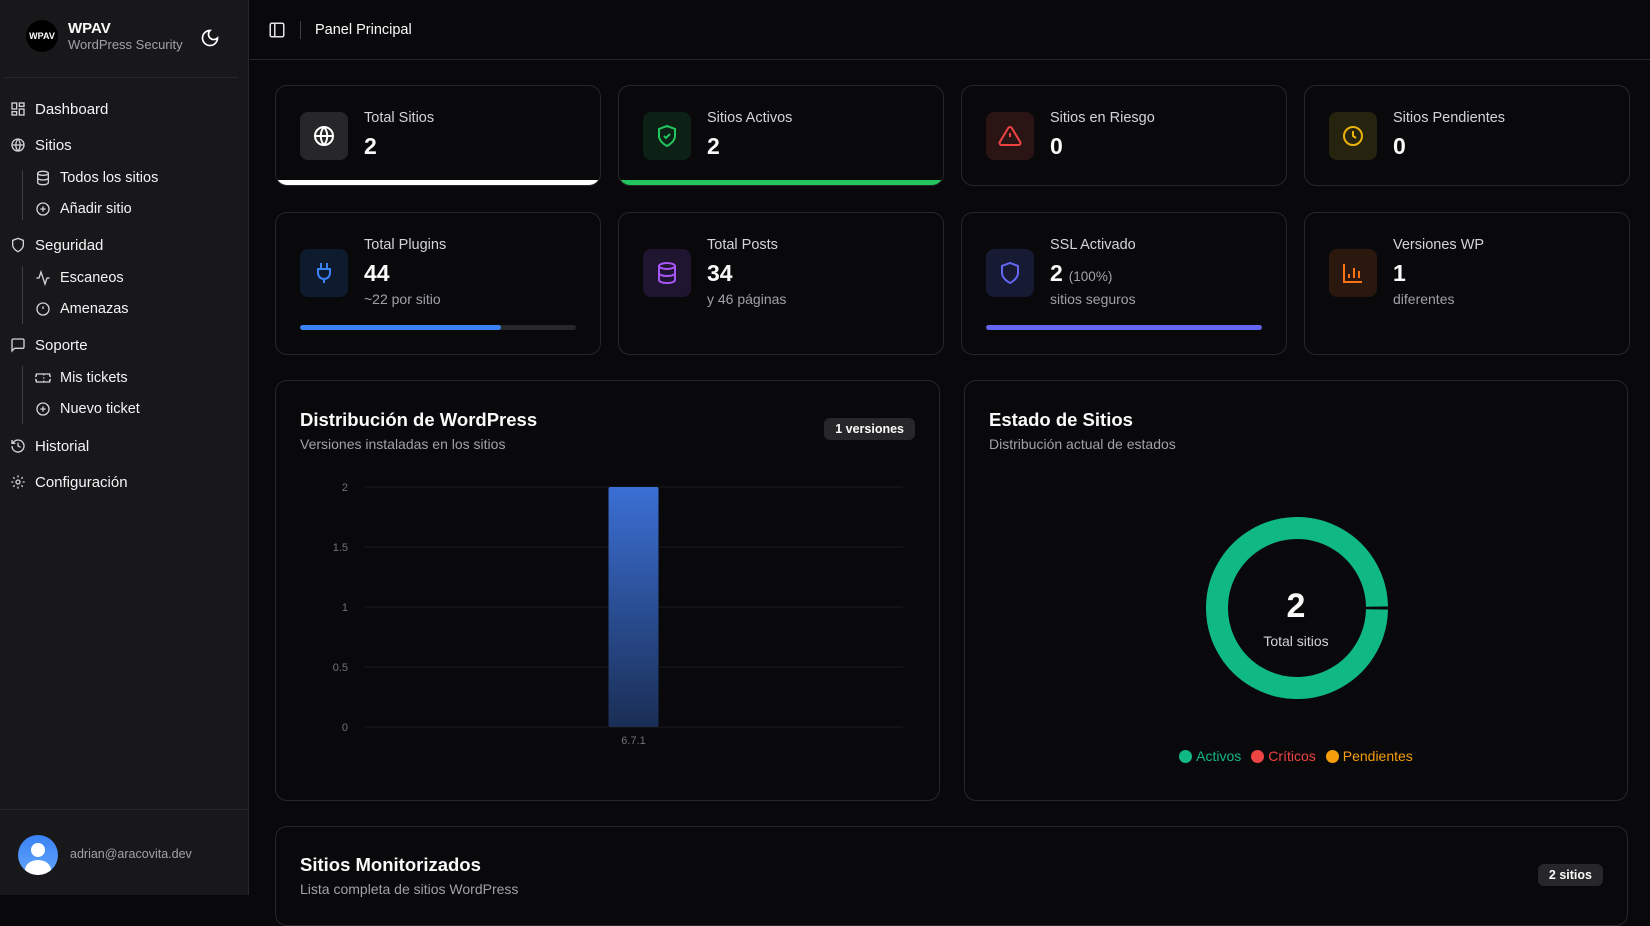 The width and height of the screenshot is (1650, 926). I want to click on card-title: Distribución de WordPress, so click(419, 419).